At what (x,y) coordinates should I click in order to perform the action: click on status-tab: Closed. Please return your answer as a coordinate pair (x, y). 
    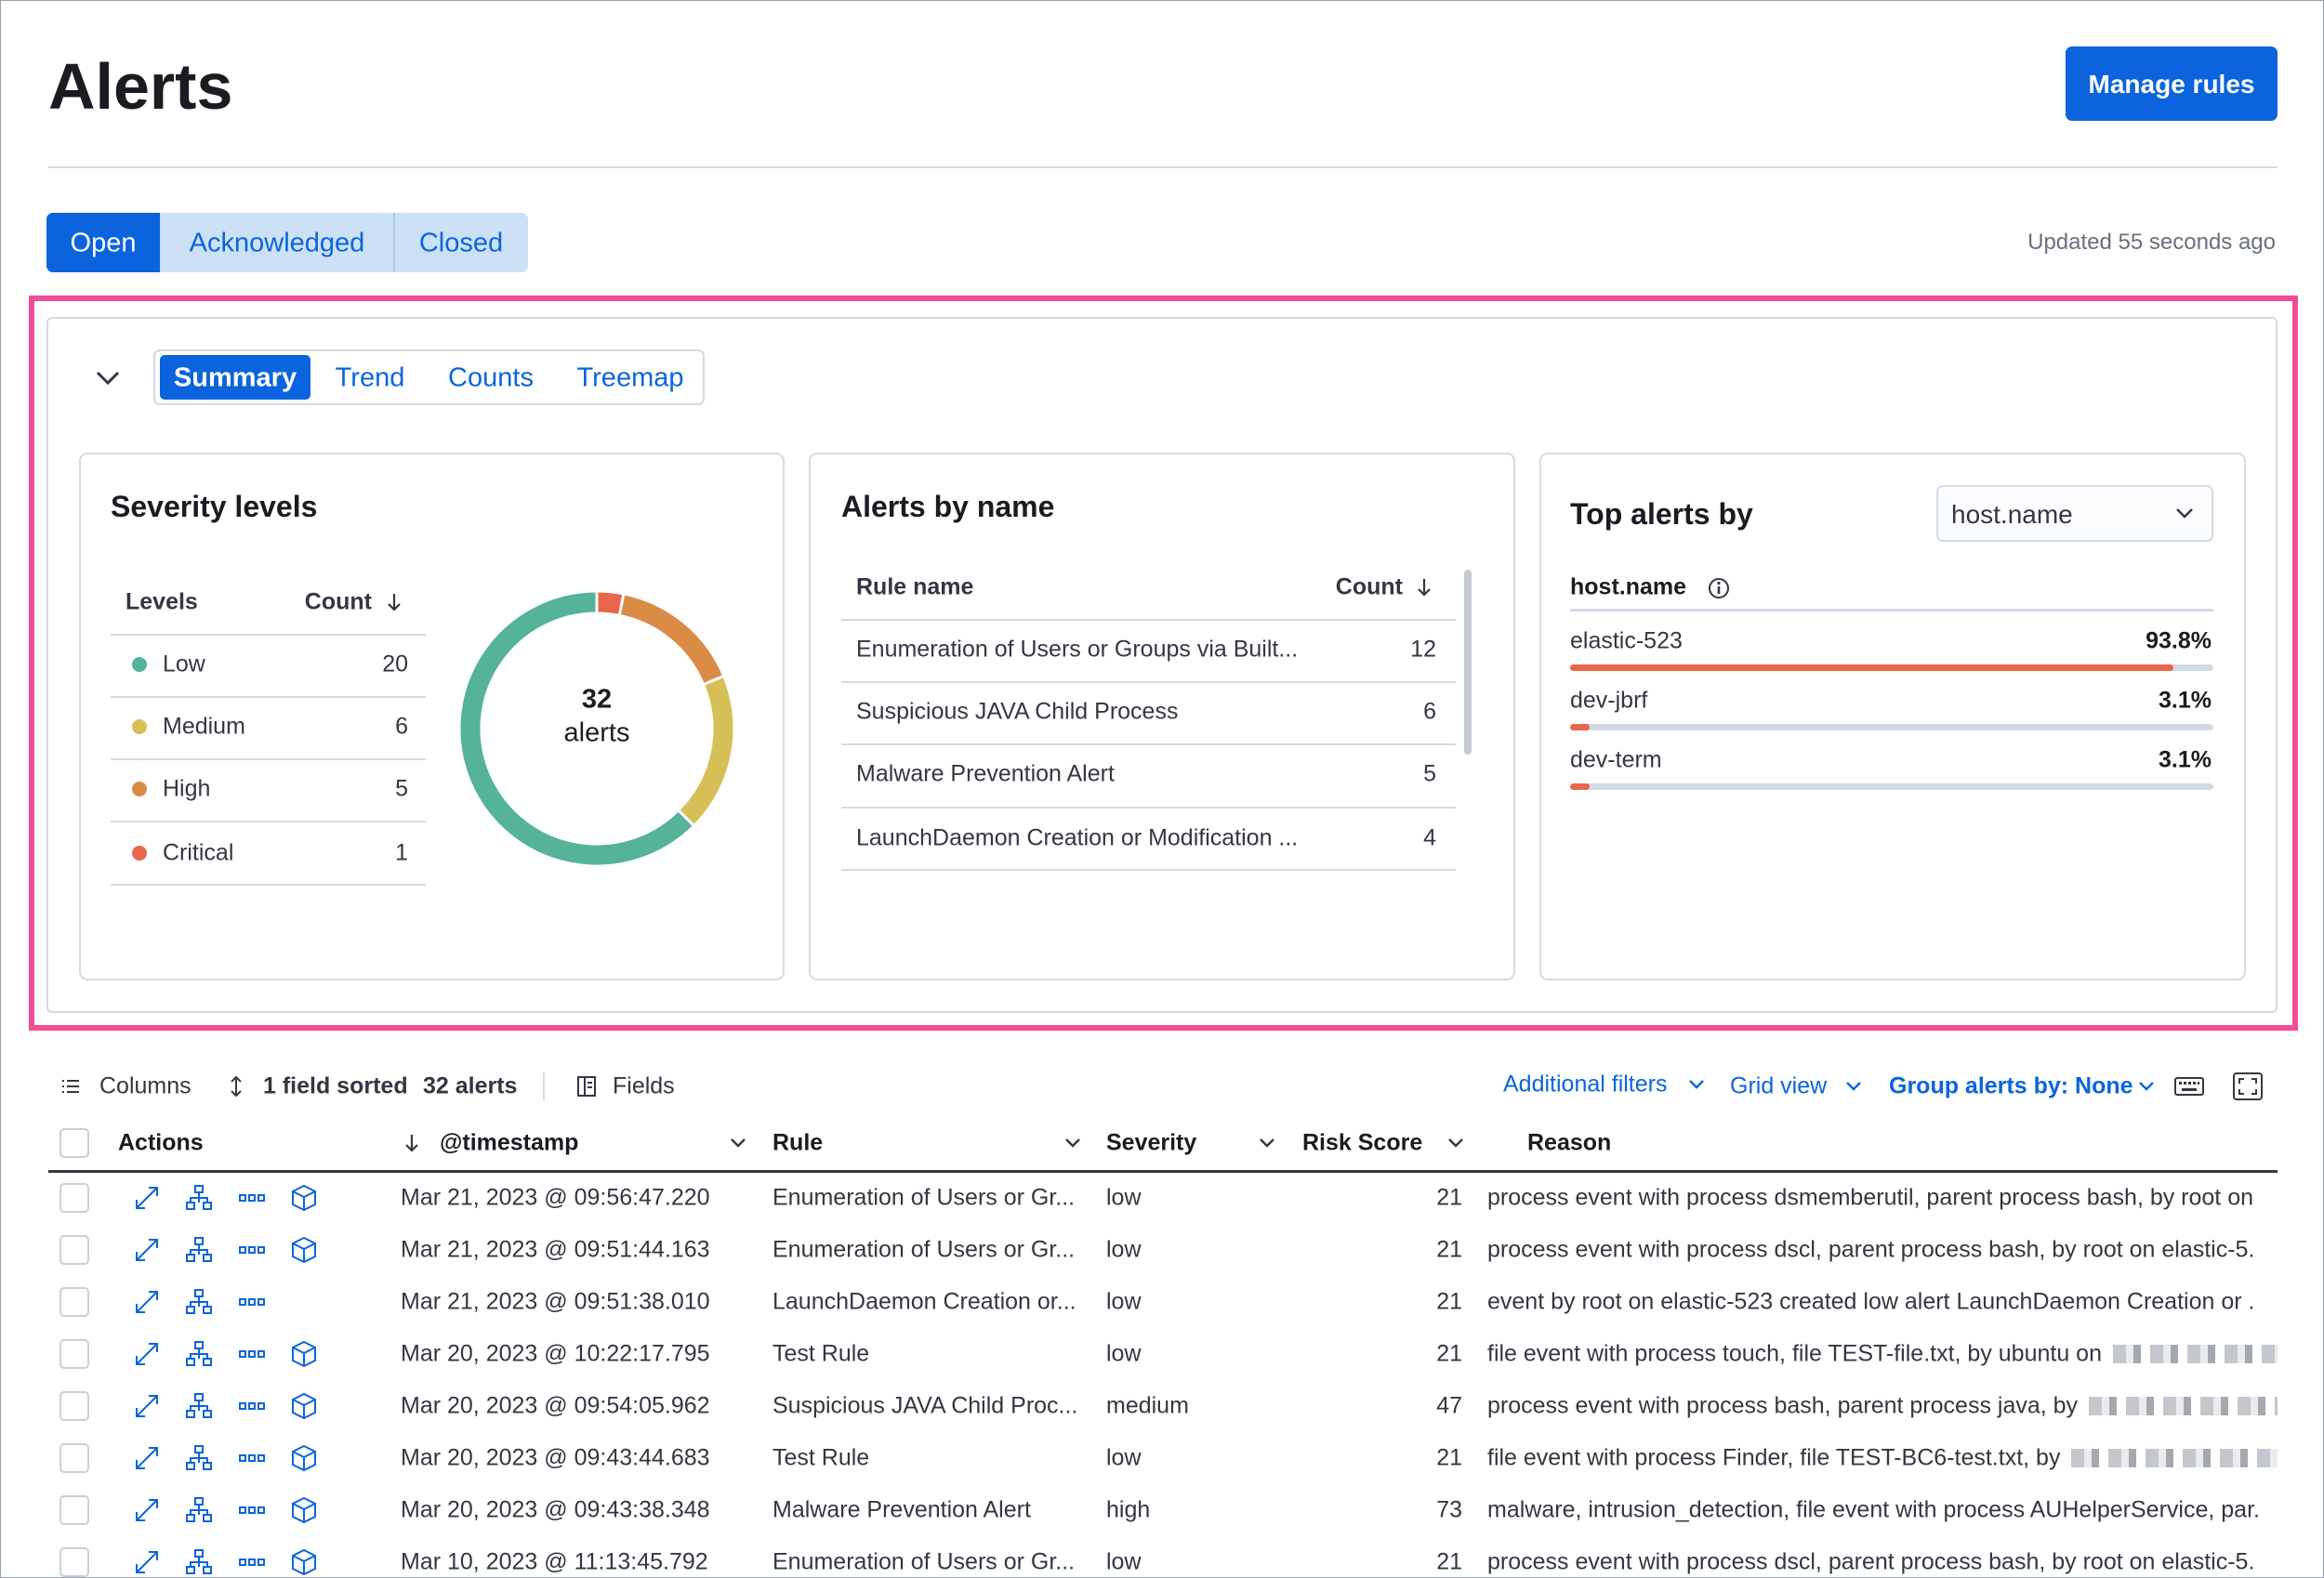
    Looking at the image, I should click on (461, 243).